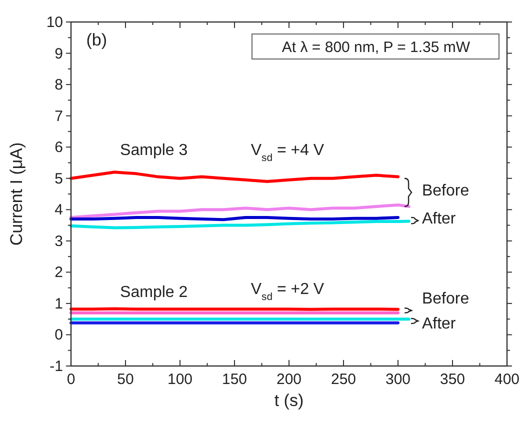 The image size is (523, 421). Describe the element at coordinates (58, 335) in the screenshot. I see `y-tick-label: 0` at that location.